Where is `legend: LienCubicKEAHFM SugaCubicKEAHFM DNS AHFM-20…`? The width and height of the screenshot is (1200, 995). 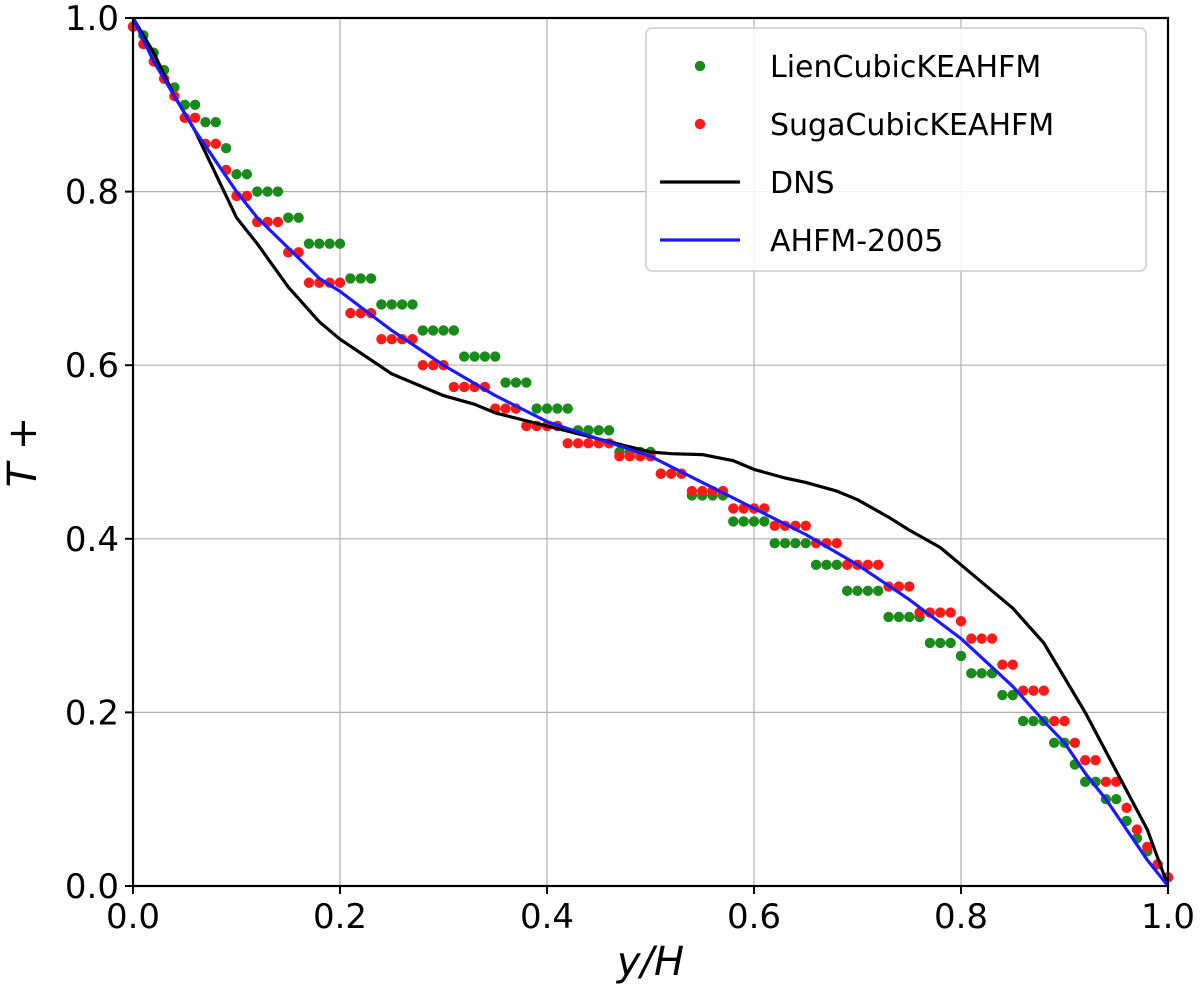 legend: LienCubicKEAHFM SugaCubicKEAHFM DNS AHFM-20… is located at coordinates (896, 149).